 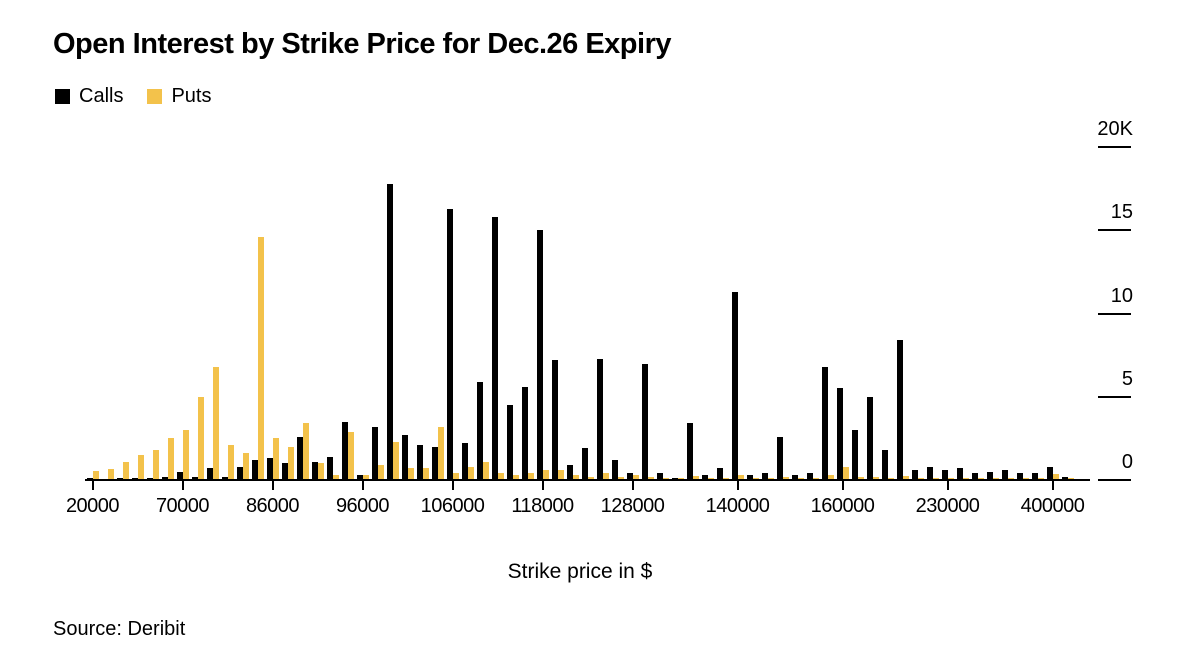 I want to click on x-tick-label-106000: 106000, so click(x=452, y=506).